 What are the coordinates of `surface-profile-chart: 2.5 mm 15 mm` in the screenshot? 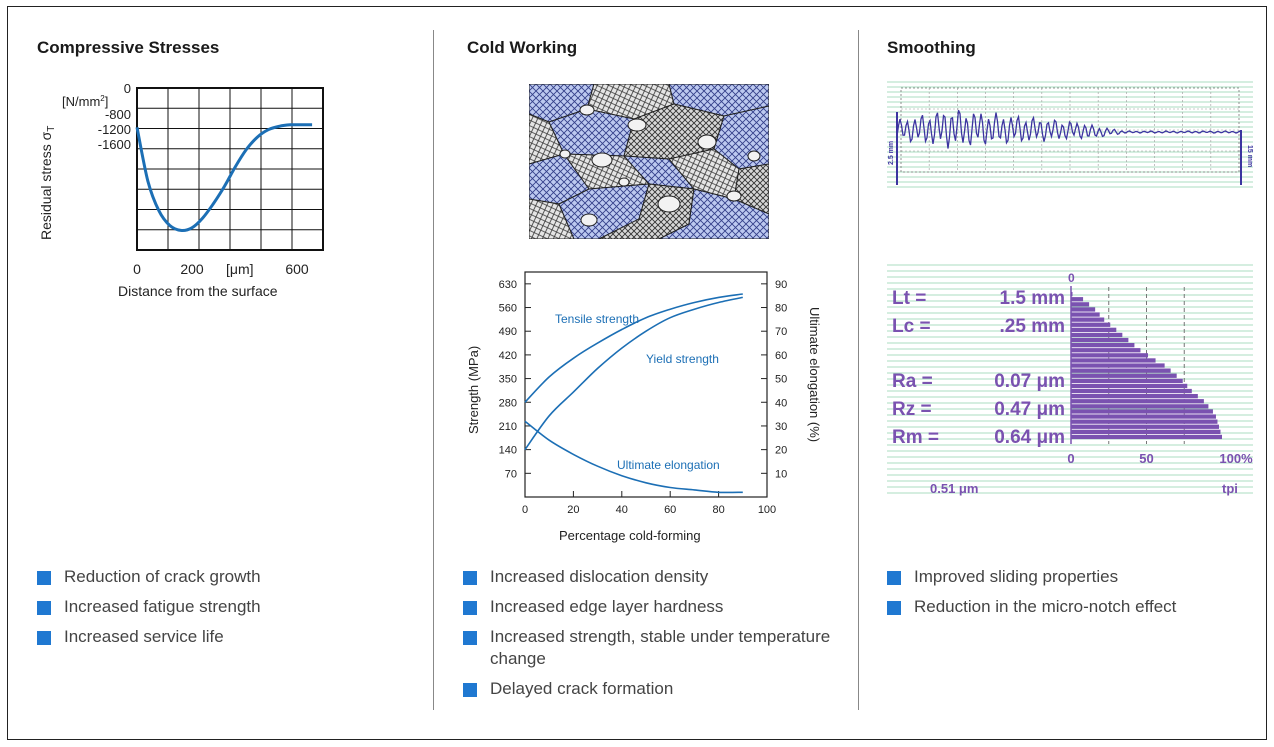 It's located at (1070, 134).